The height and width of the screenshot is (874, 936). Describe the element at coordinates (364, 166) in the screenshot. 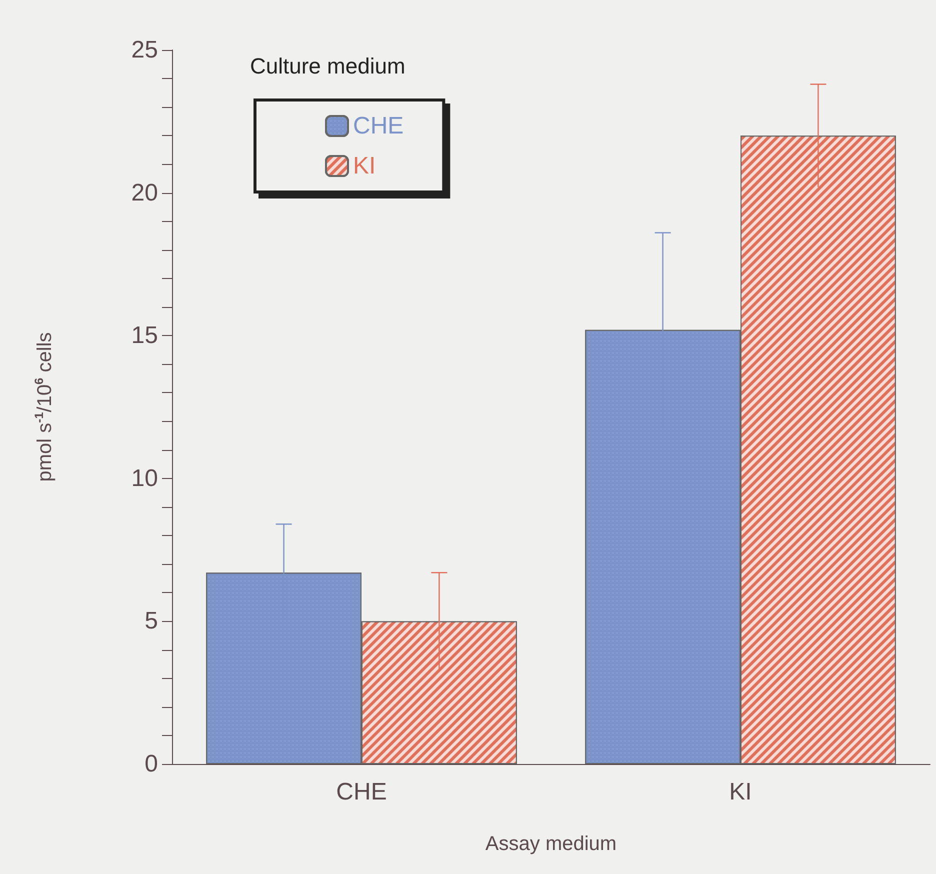

I see `legend-label: KI` at that location.